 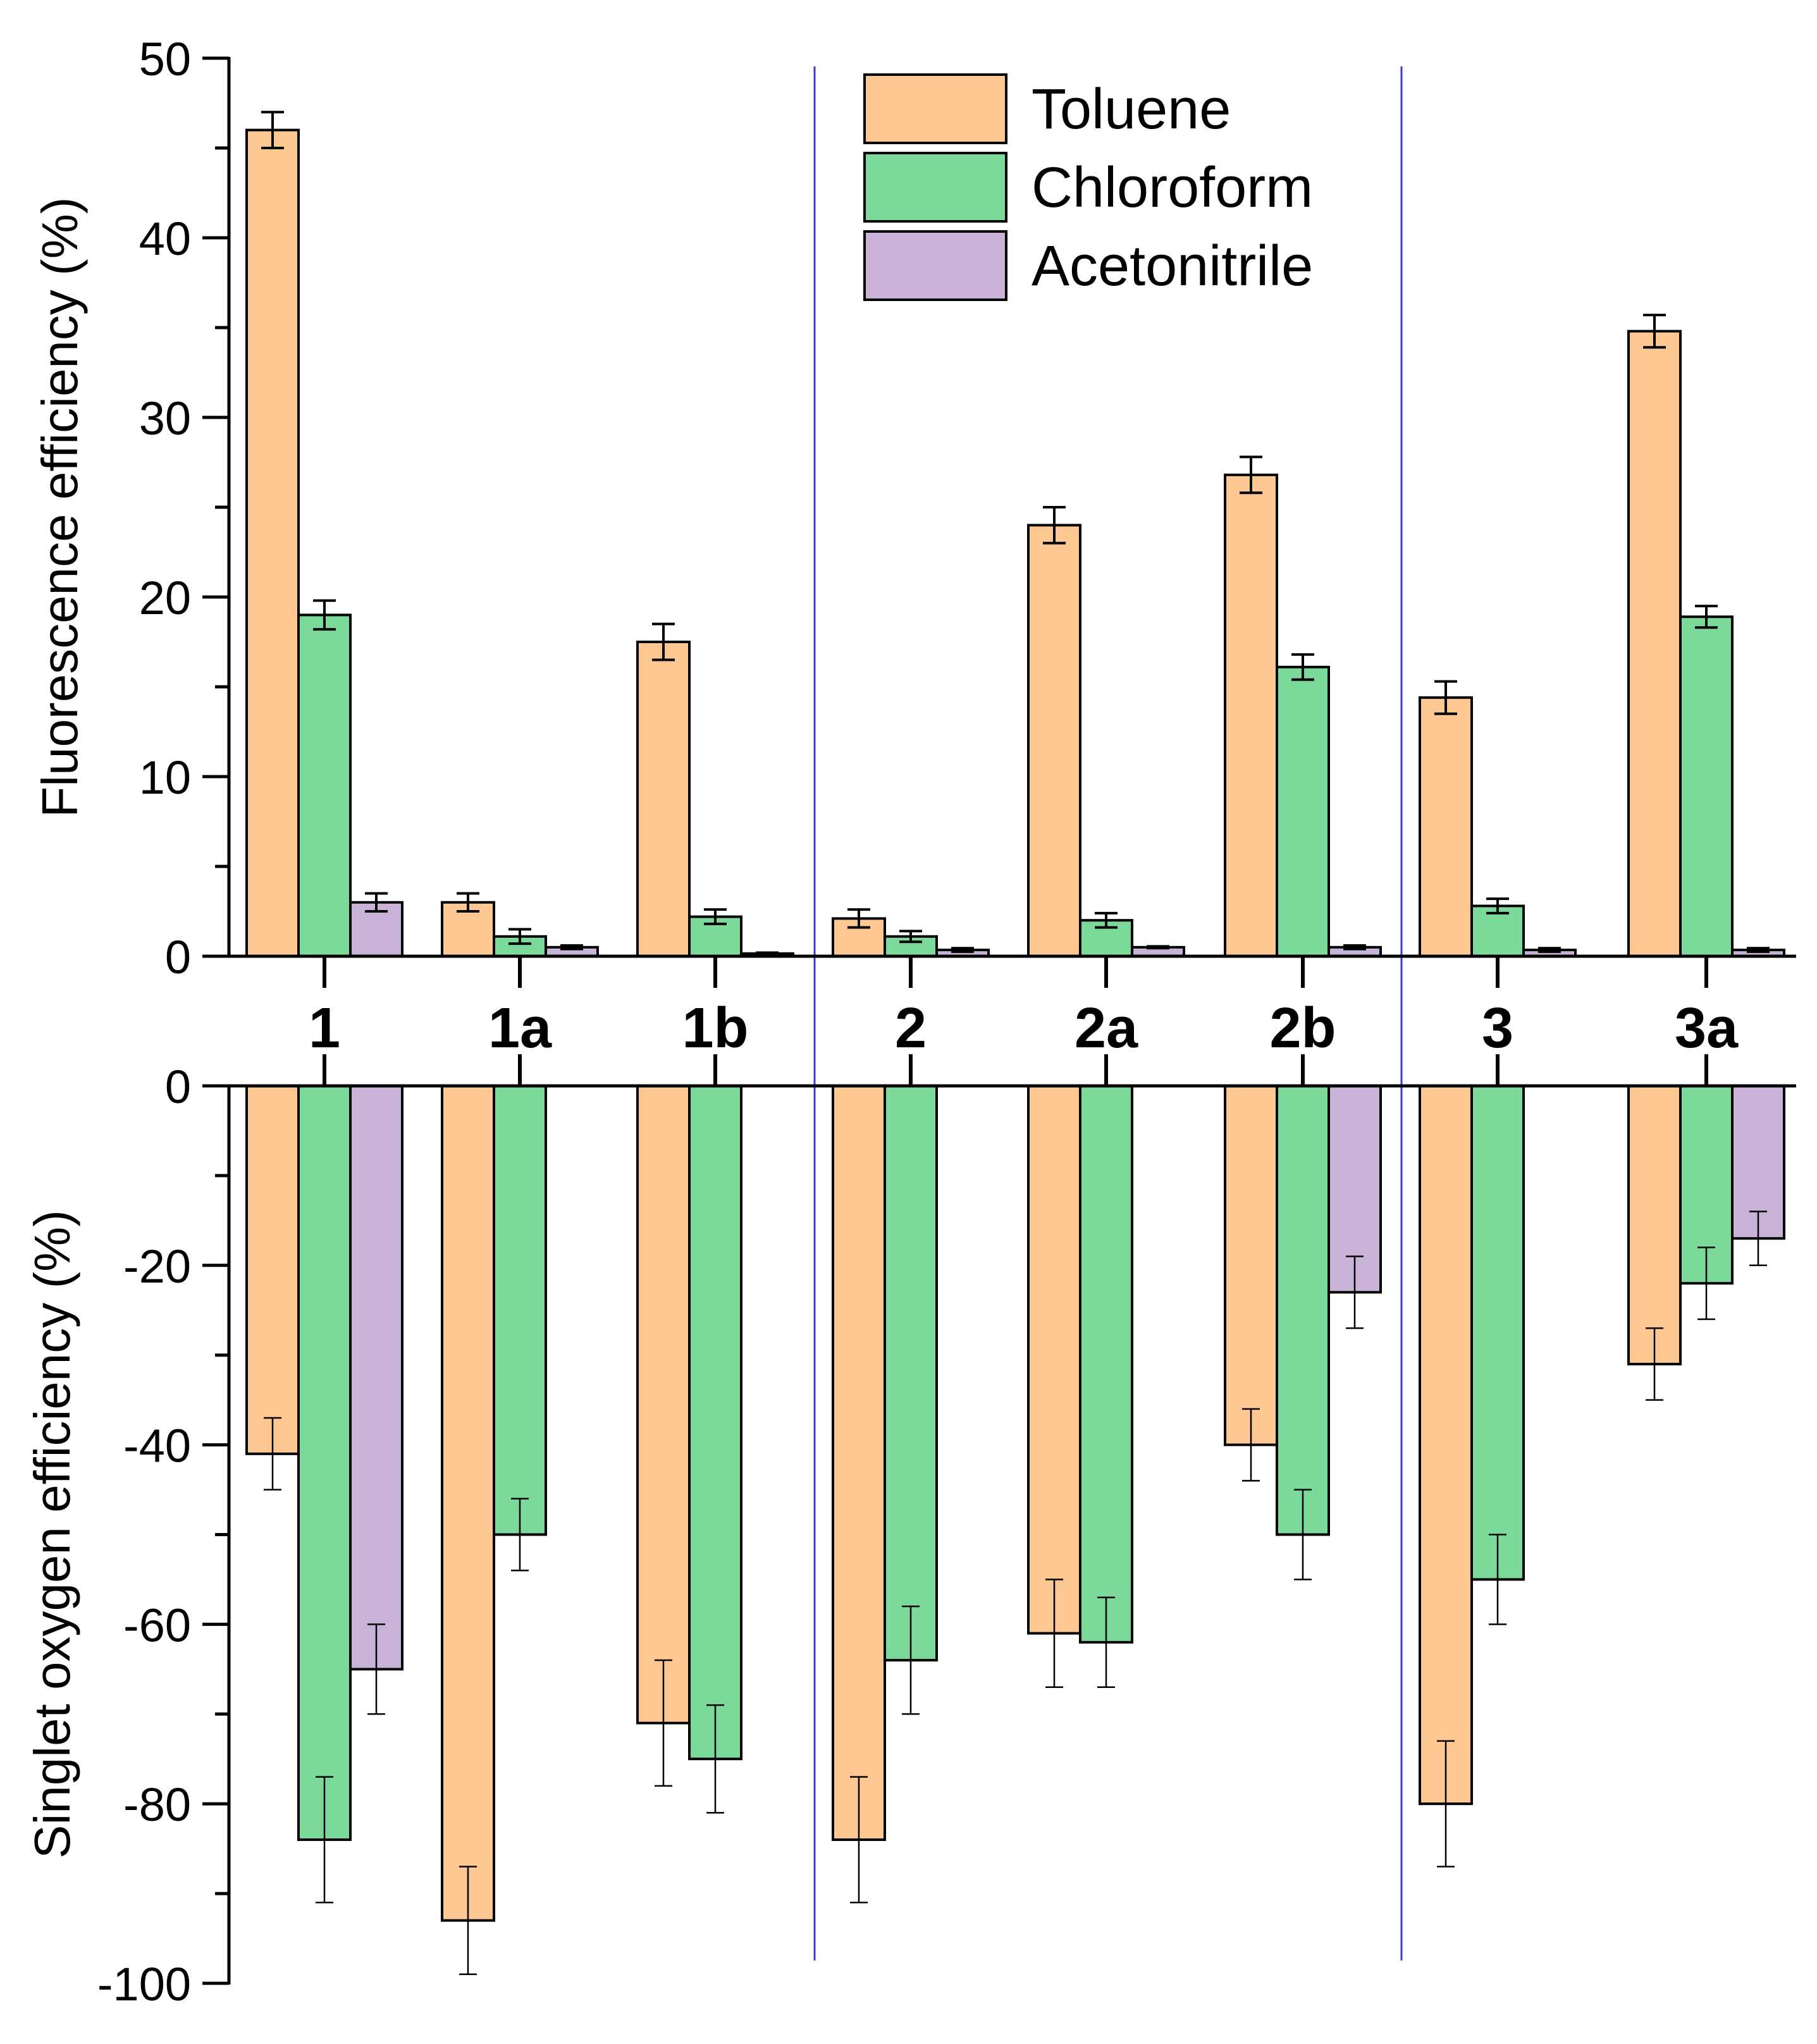 I want to click on bottom-error-bar-1-acetonitrile, so click(x=376, y=1669).